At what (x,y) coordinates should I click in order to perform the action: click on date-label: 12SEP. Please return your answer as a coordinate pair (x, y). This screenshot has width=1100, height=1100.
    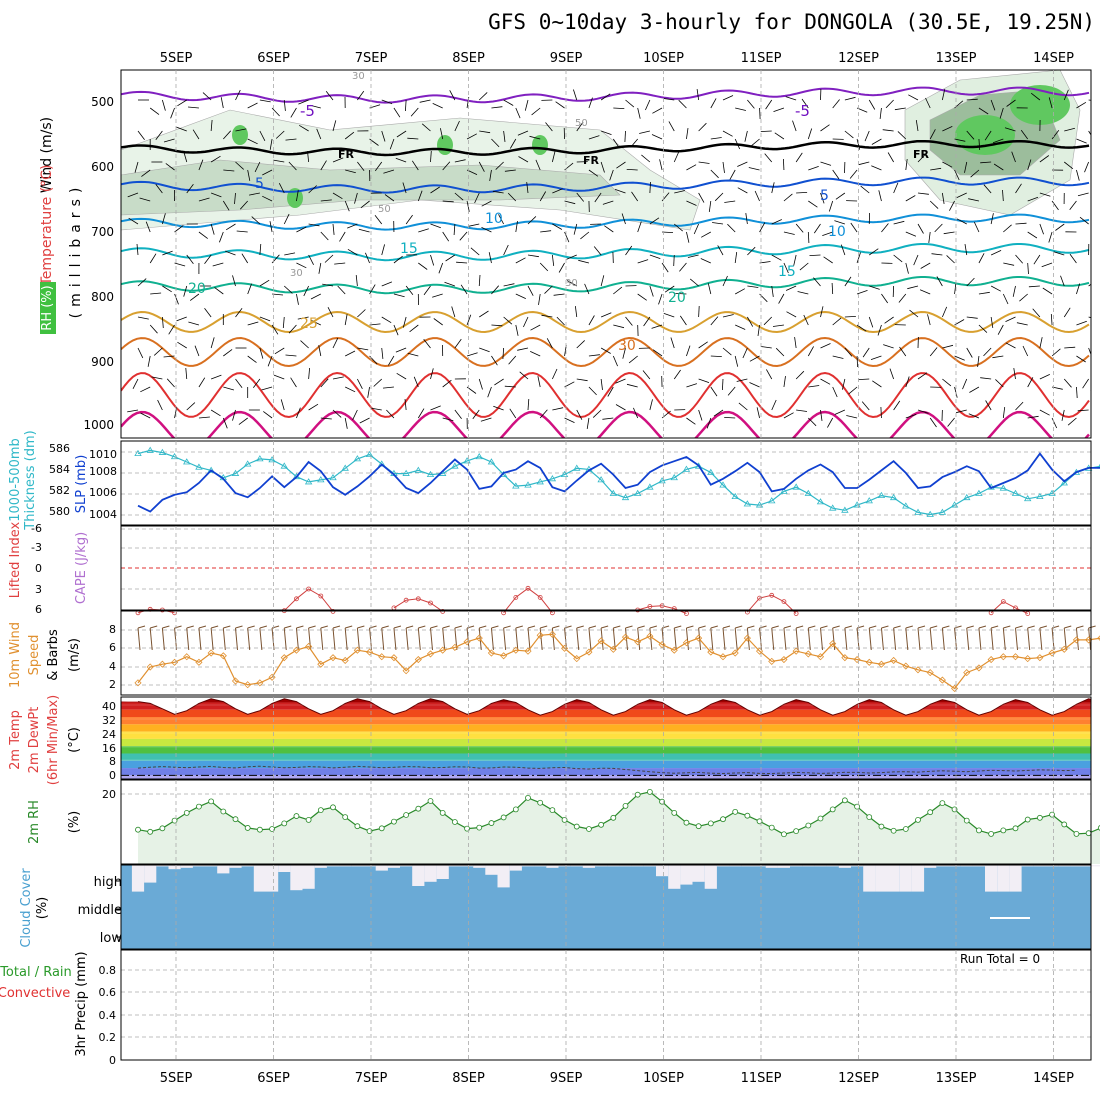
    Looking at the image, I should click on (858, 1078).